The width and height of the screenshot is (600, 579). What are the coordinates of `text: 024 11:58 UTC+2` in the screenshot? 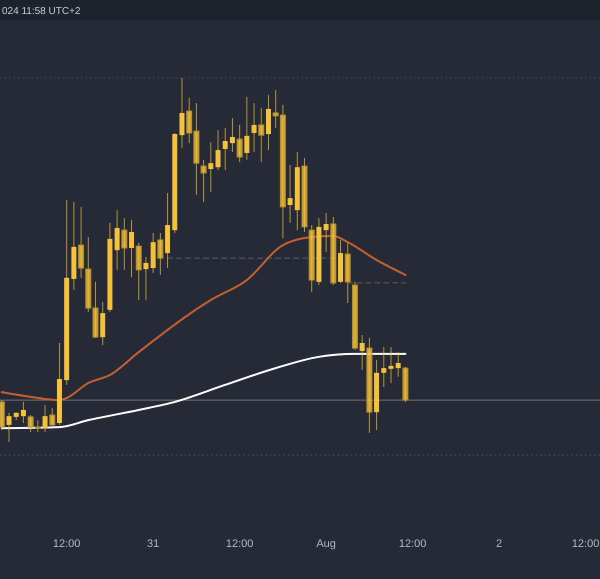 It's located at (41, 11).